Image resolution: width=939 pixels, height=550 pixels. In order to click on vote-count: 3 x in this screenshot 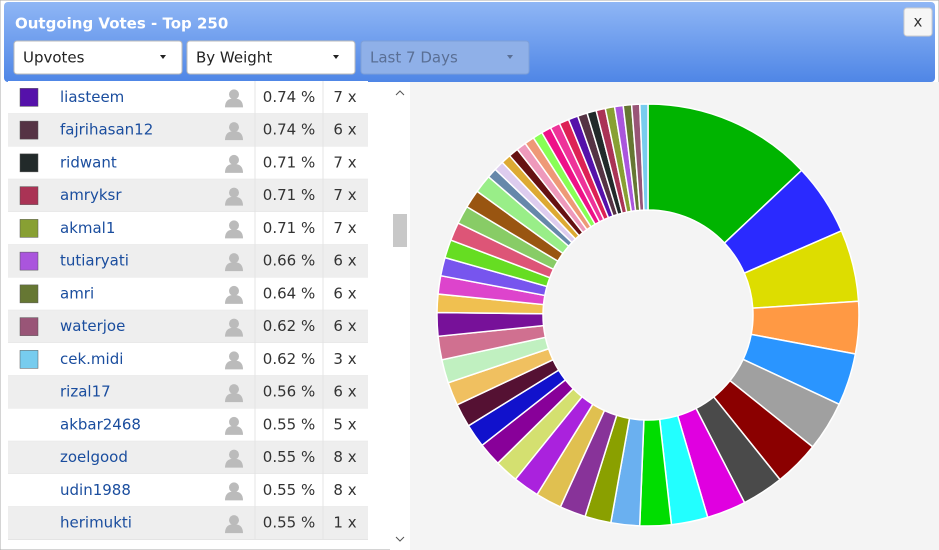, I will do `click(344, 359)`.